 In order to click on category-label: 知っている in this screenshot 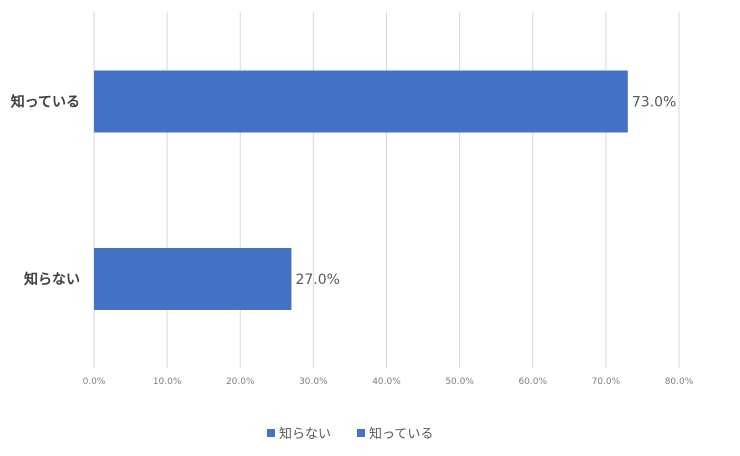, I will do `click(45, 102)`.